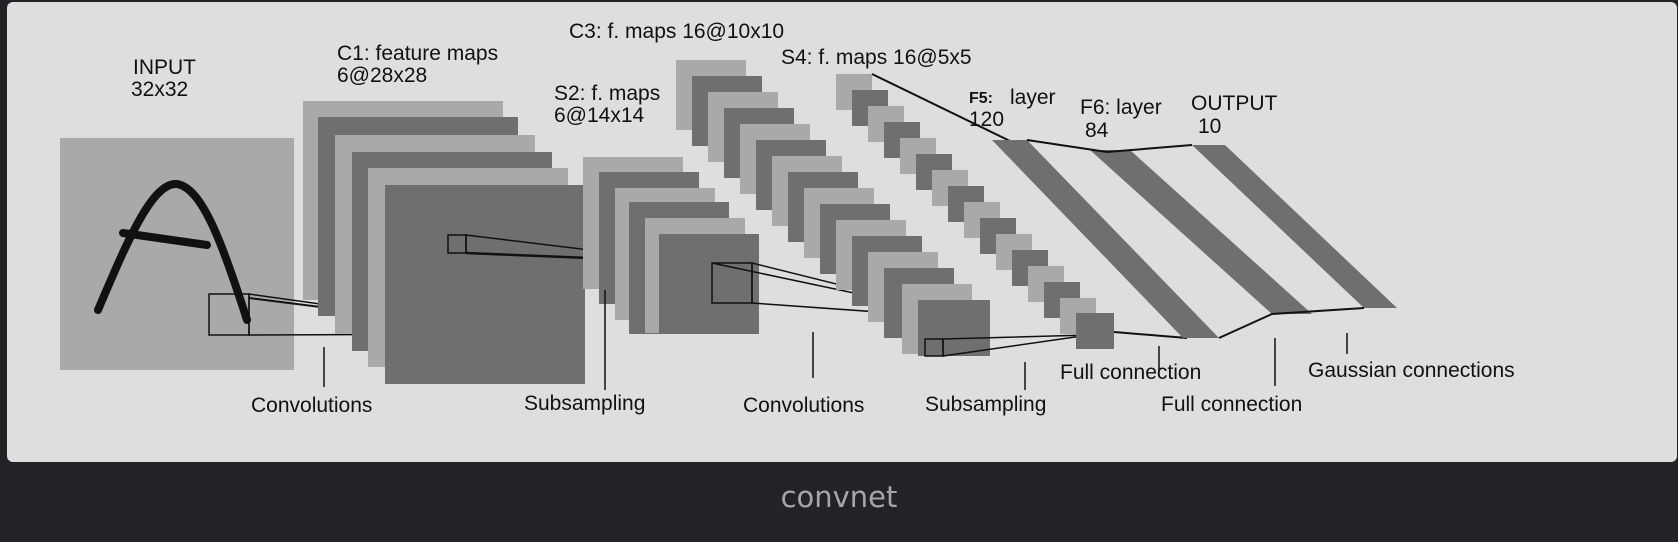  Describe the element at coordinates (1150, 335) in the screenshot. I see `s4-to-f5-connection-bottom` at that location.